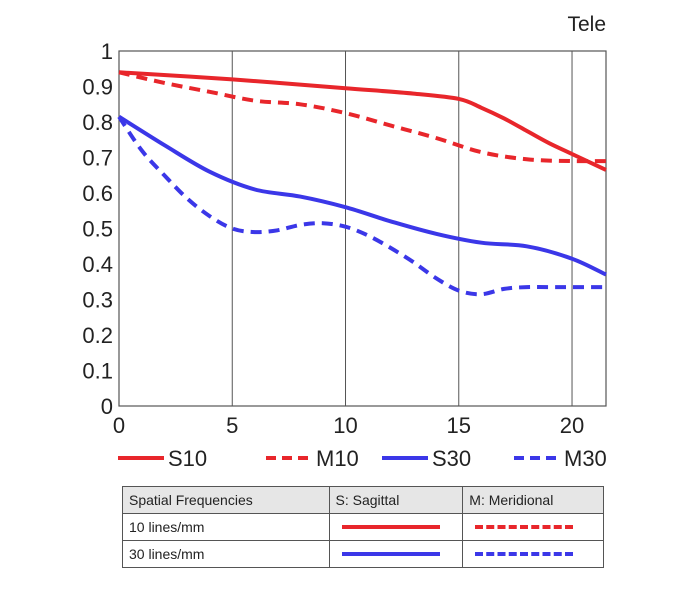 This screenshot has height=595, width=700. What do you see at coordinates (572, 425) in the screenshot?
I see `x-tick-label: 20` at bounding box center [572, 425].